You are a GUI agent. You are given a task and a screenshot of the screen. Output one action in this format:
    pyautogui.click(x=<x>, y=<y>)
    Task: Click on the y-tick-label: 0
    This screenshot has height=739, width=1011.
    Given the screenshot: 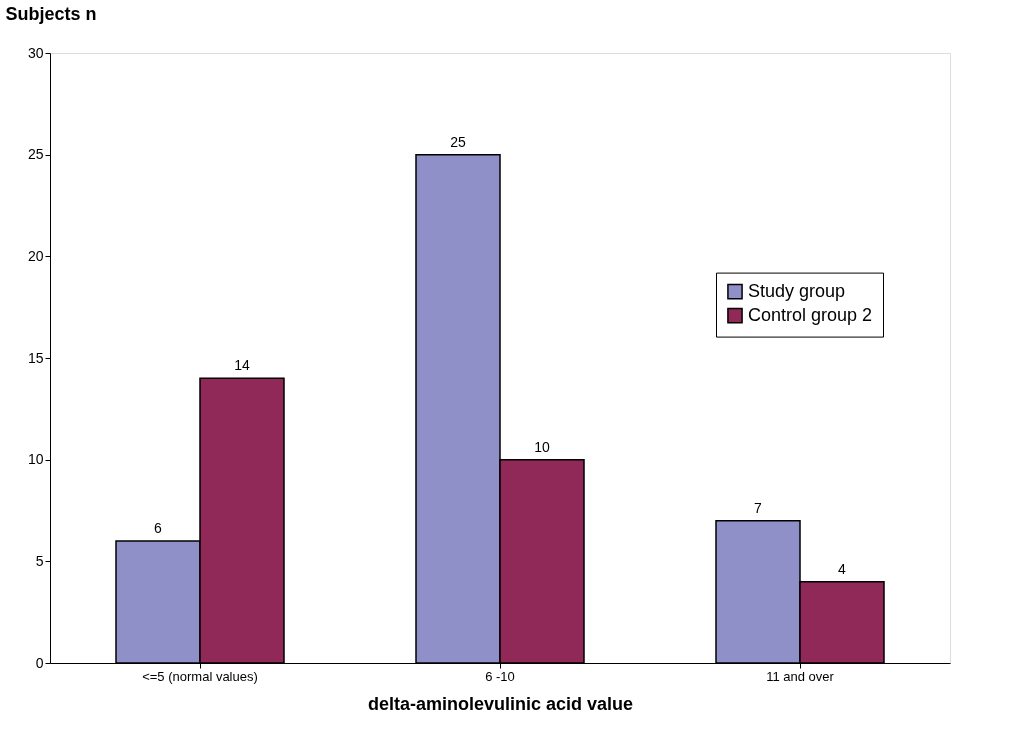 What is the action you would take?
    pyautogui.click(x=39, y=662)
    